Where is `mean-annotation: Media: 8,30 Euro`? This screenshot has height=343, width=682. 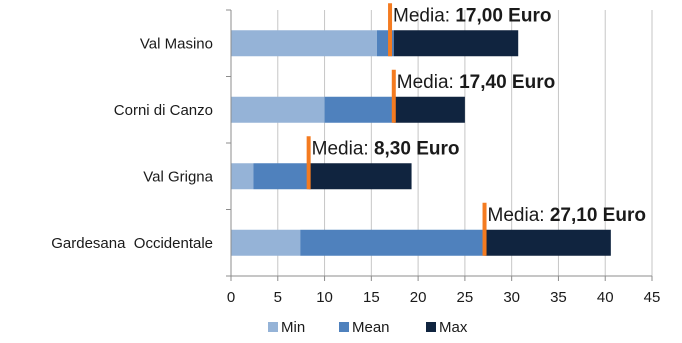 mean-annotation: Media: 8,30 Euro is located at coordinates (386, 148).